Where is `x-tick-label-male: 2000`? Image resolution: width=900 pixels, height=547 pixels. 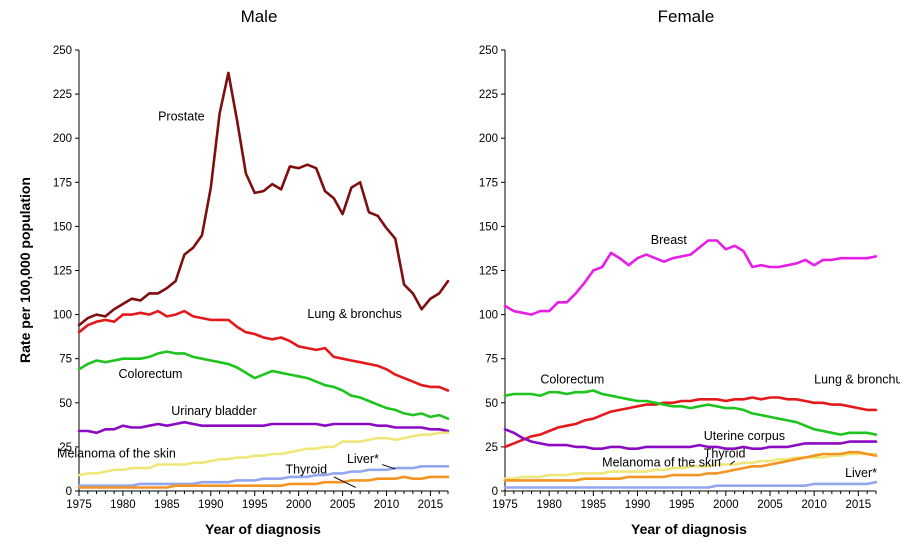
x-tick-label-male: 2000 is located at coordinates (299, 505).